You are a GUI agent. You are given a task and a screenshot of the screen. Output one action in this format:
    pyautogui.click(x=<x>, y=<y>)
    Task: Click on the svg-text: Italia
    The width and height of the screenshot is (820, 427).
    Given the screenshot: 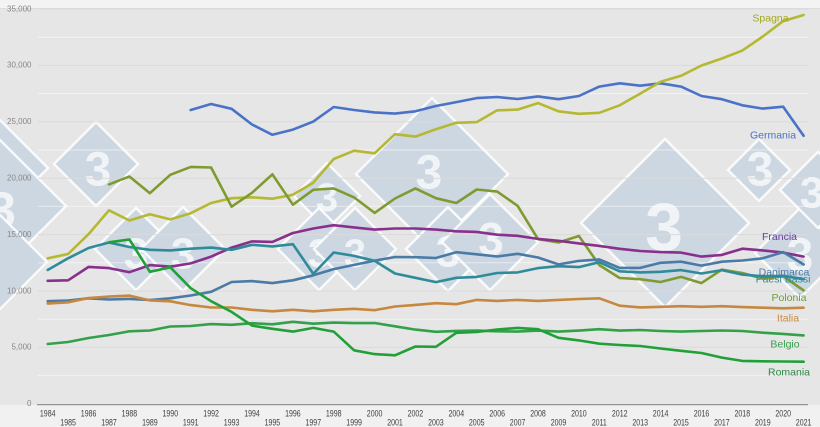 What is the action you would take?
    pyautogui.click(x=788, y=319)
    